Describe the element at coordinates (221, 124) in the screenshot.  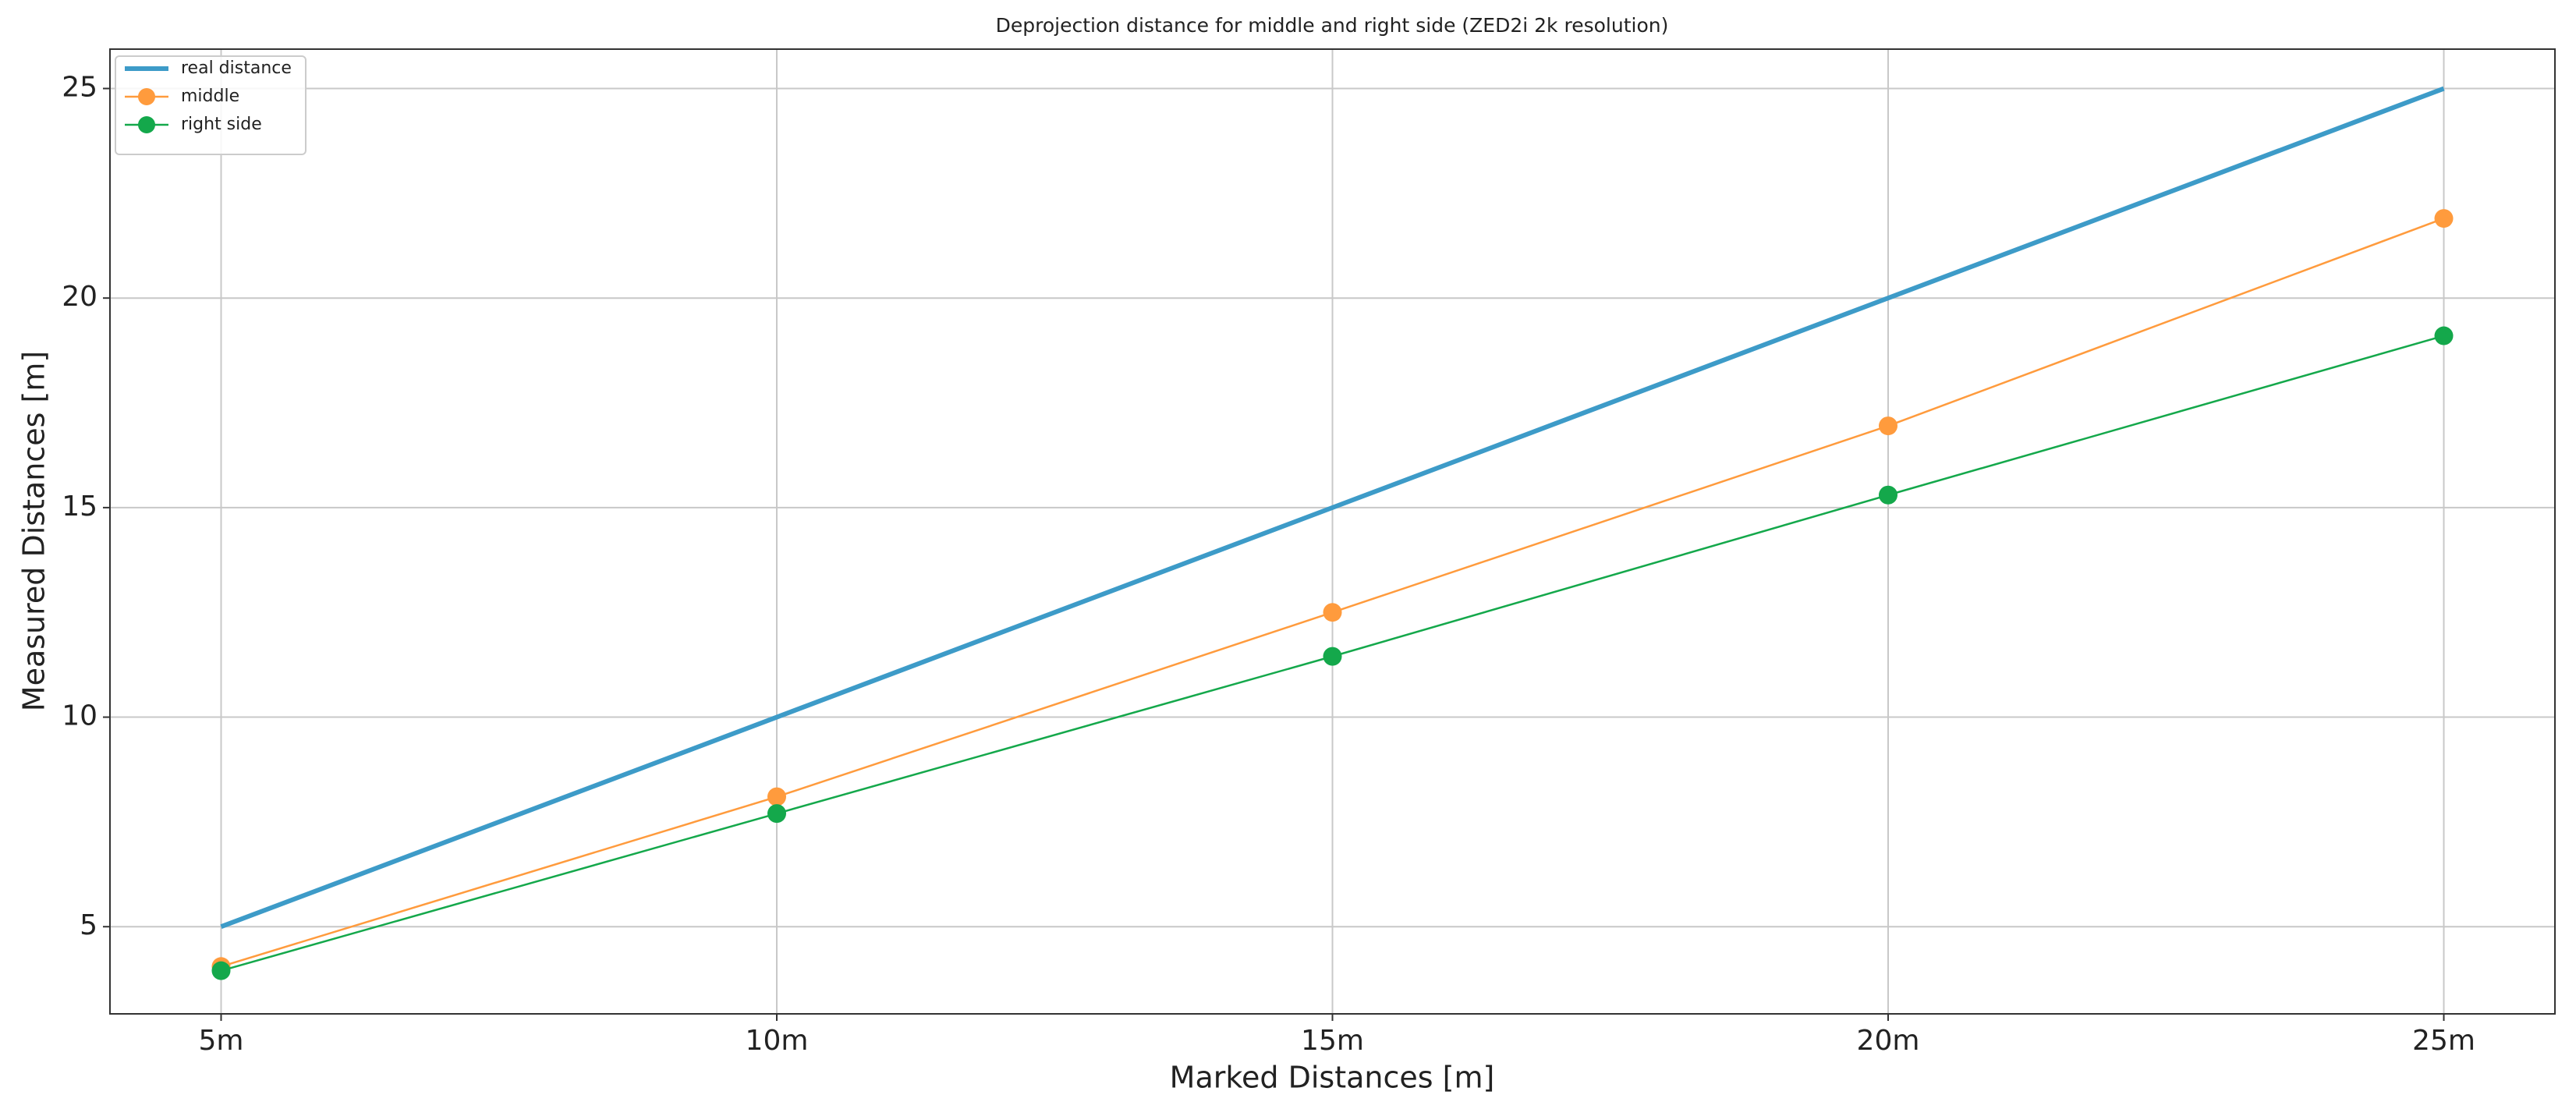
I see `legend-label: right side` at that location.